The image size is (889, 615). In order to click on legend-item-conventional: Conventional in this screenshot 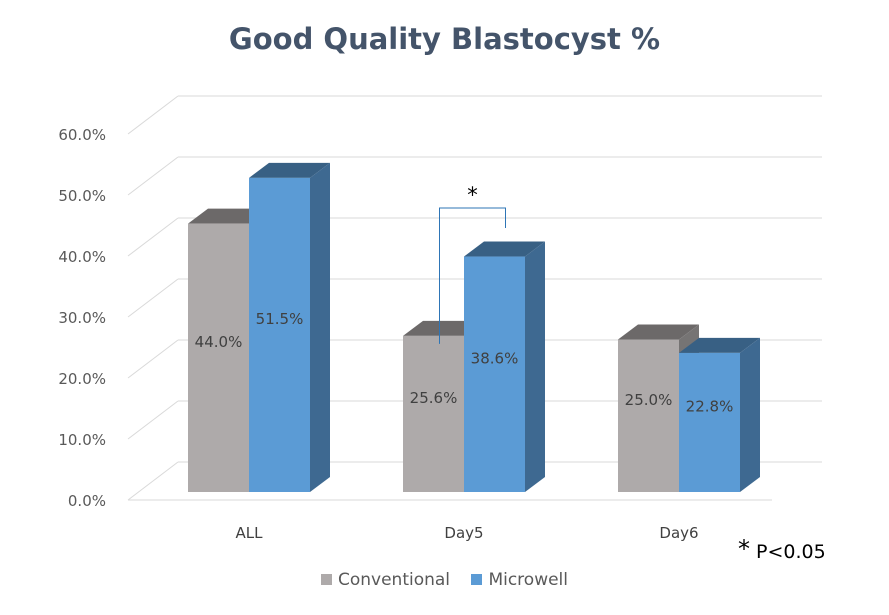, I will do `click(385, 580)`.